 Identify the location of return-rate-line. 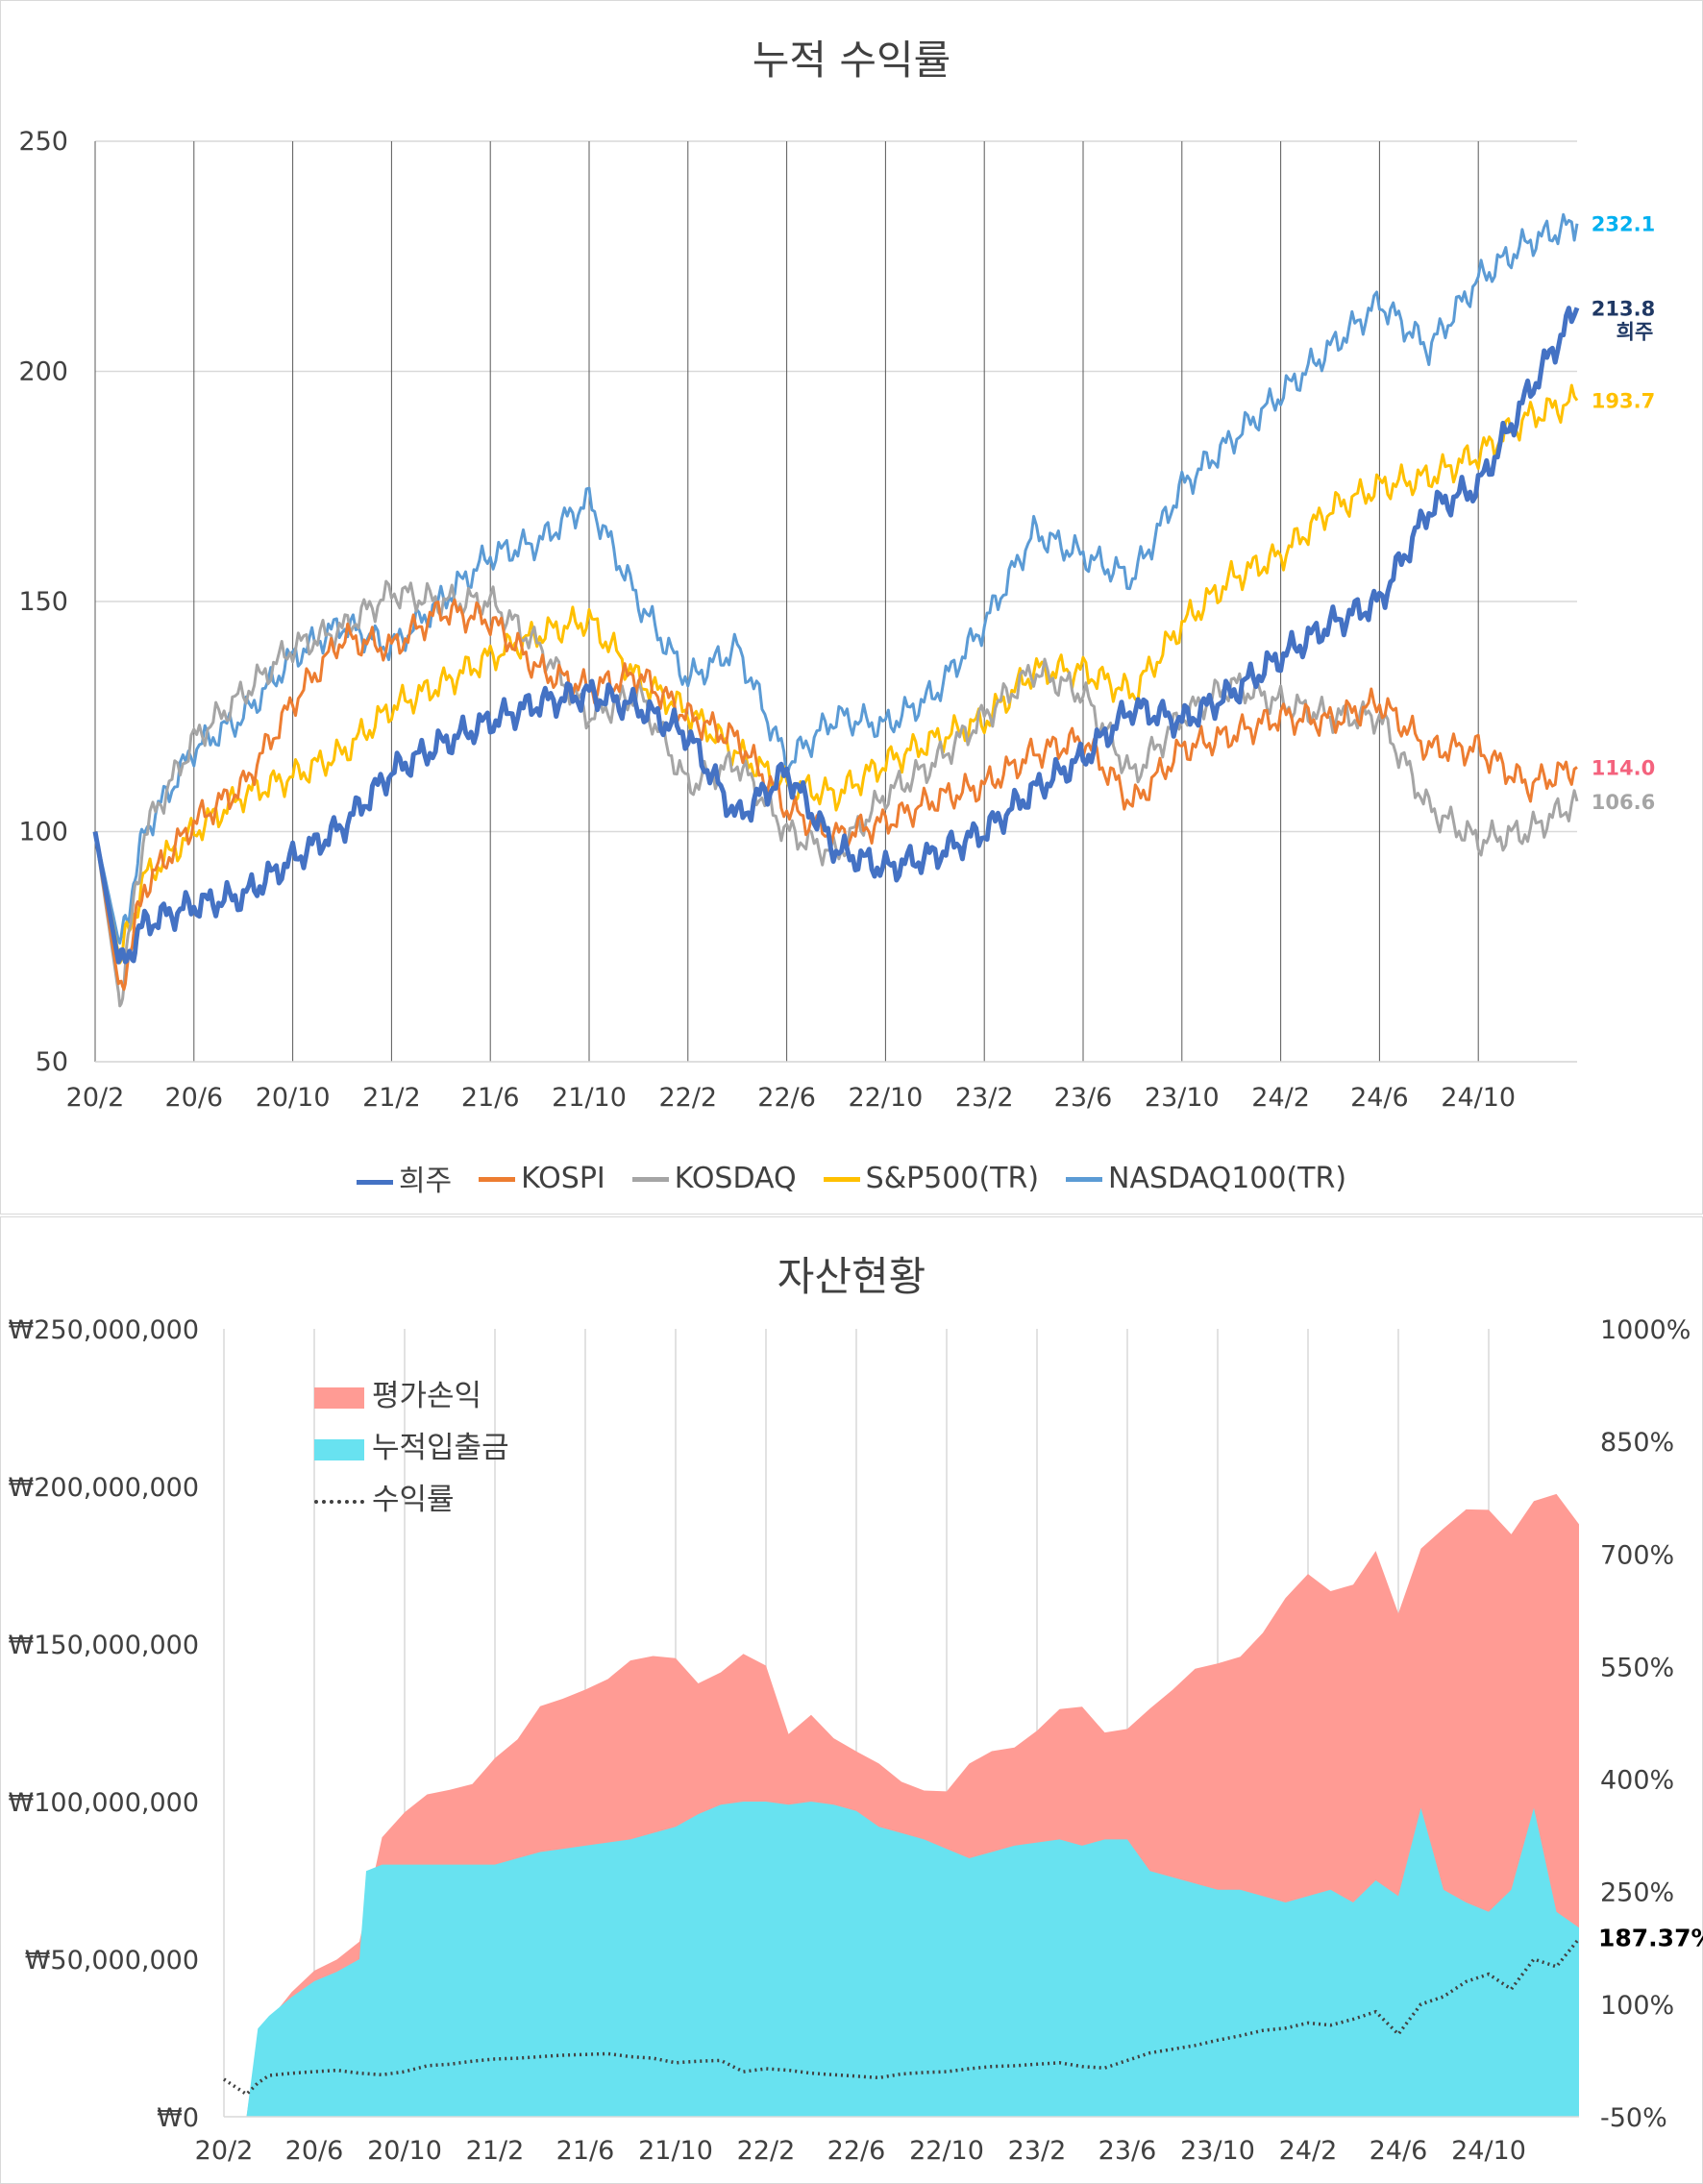
(902, 2017).